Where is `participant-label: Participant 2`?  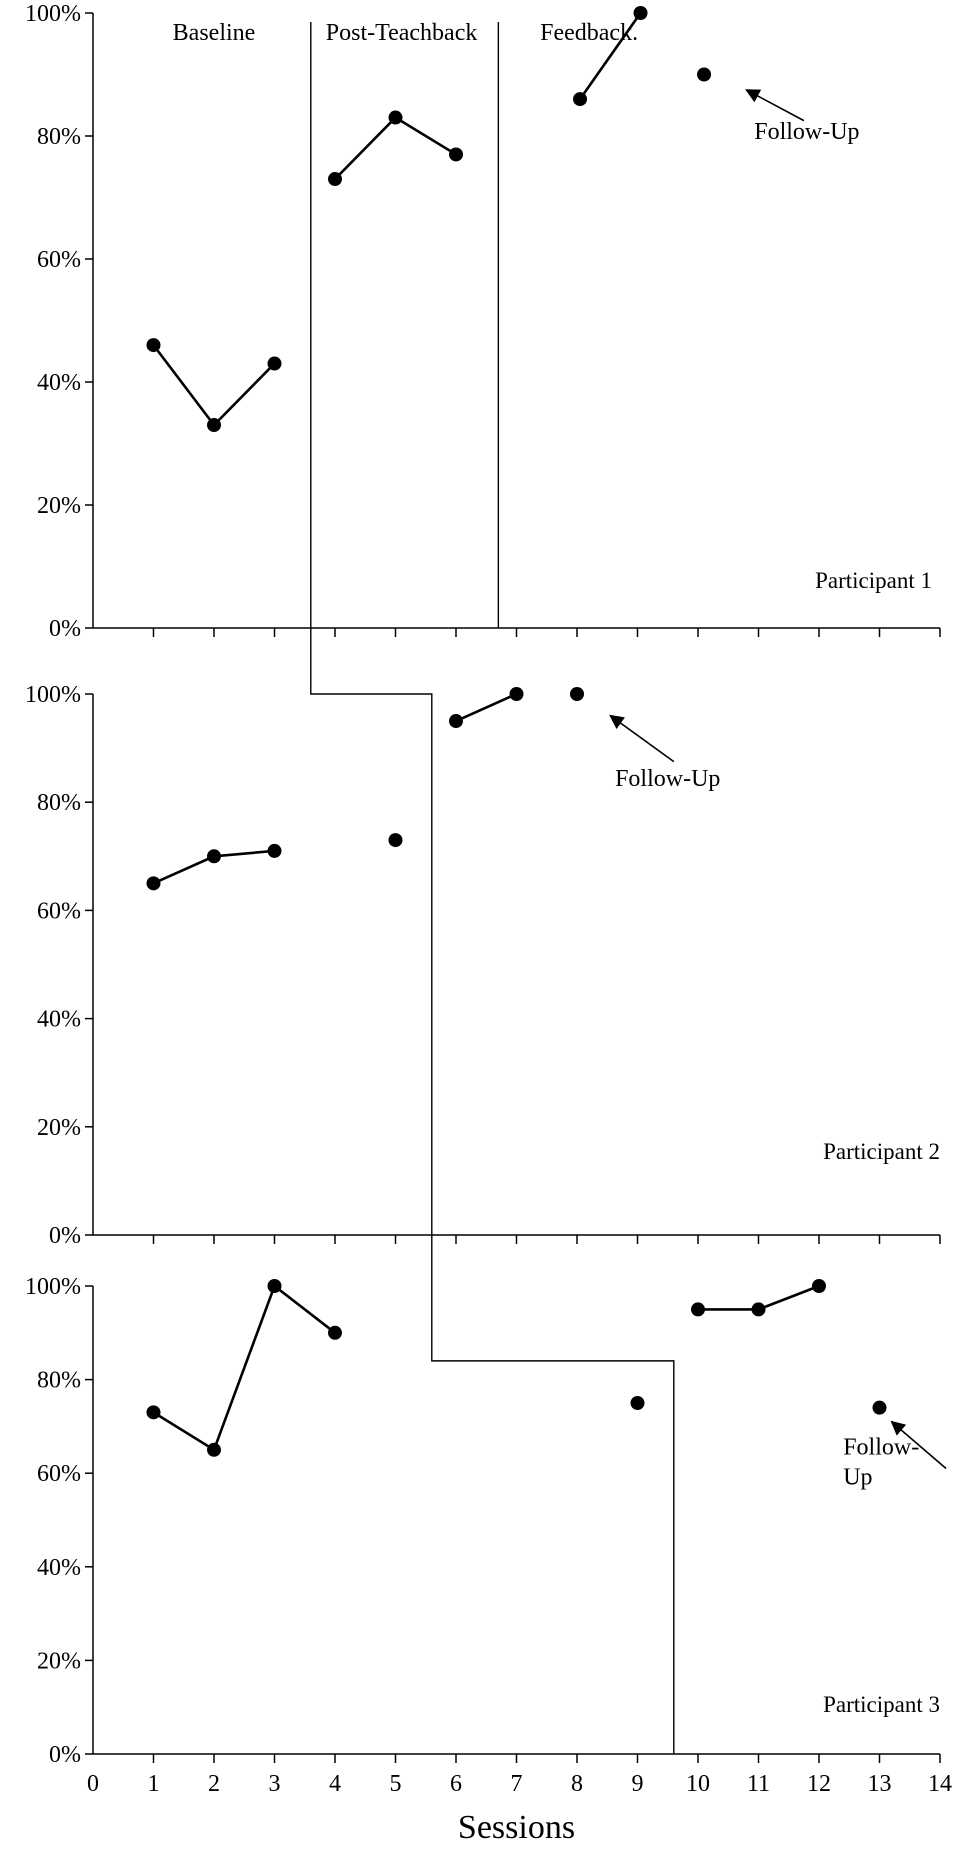 participant-label: Participant 2 is located at coordinates (881, 1151).